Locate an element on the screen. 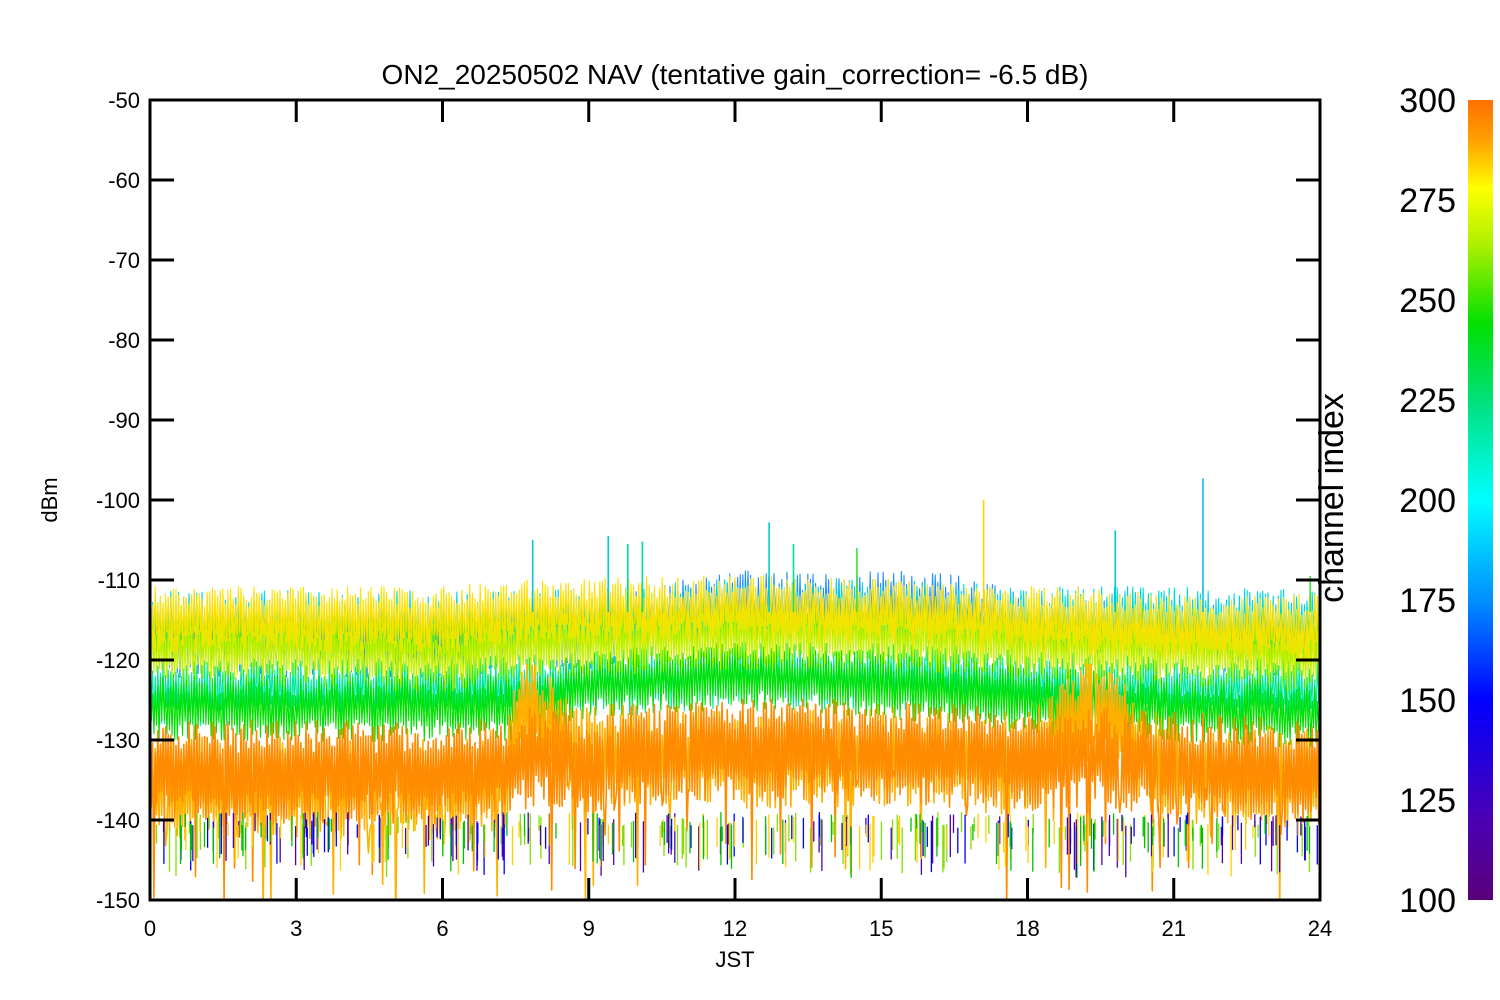 Image resolution: width=1500 pixels, height=1000 pixels. colorbar-tick-label: 300 is located at coordinates (1427, 101).